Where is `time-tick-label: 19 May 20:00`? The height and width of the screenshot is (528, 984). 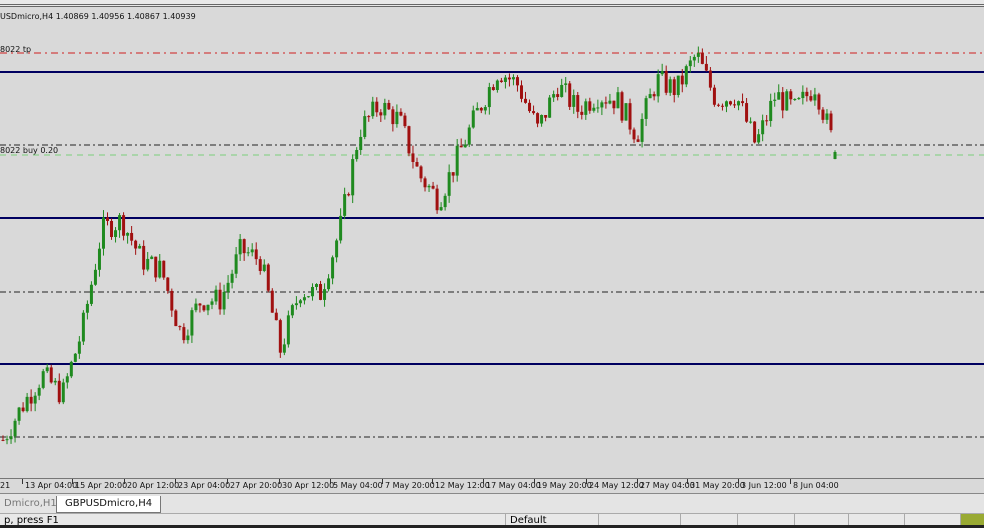
time-tick-label: 19 May 20:00 is located at coordinates (563, 484).